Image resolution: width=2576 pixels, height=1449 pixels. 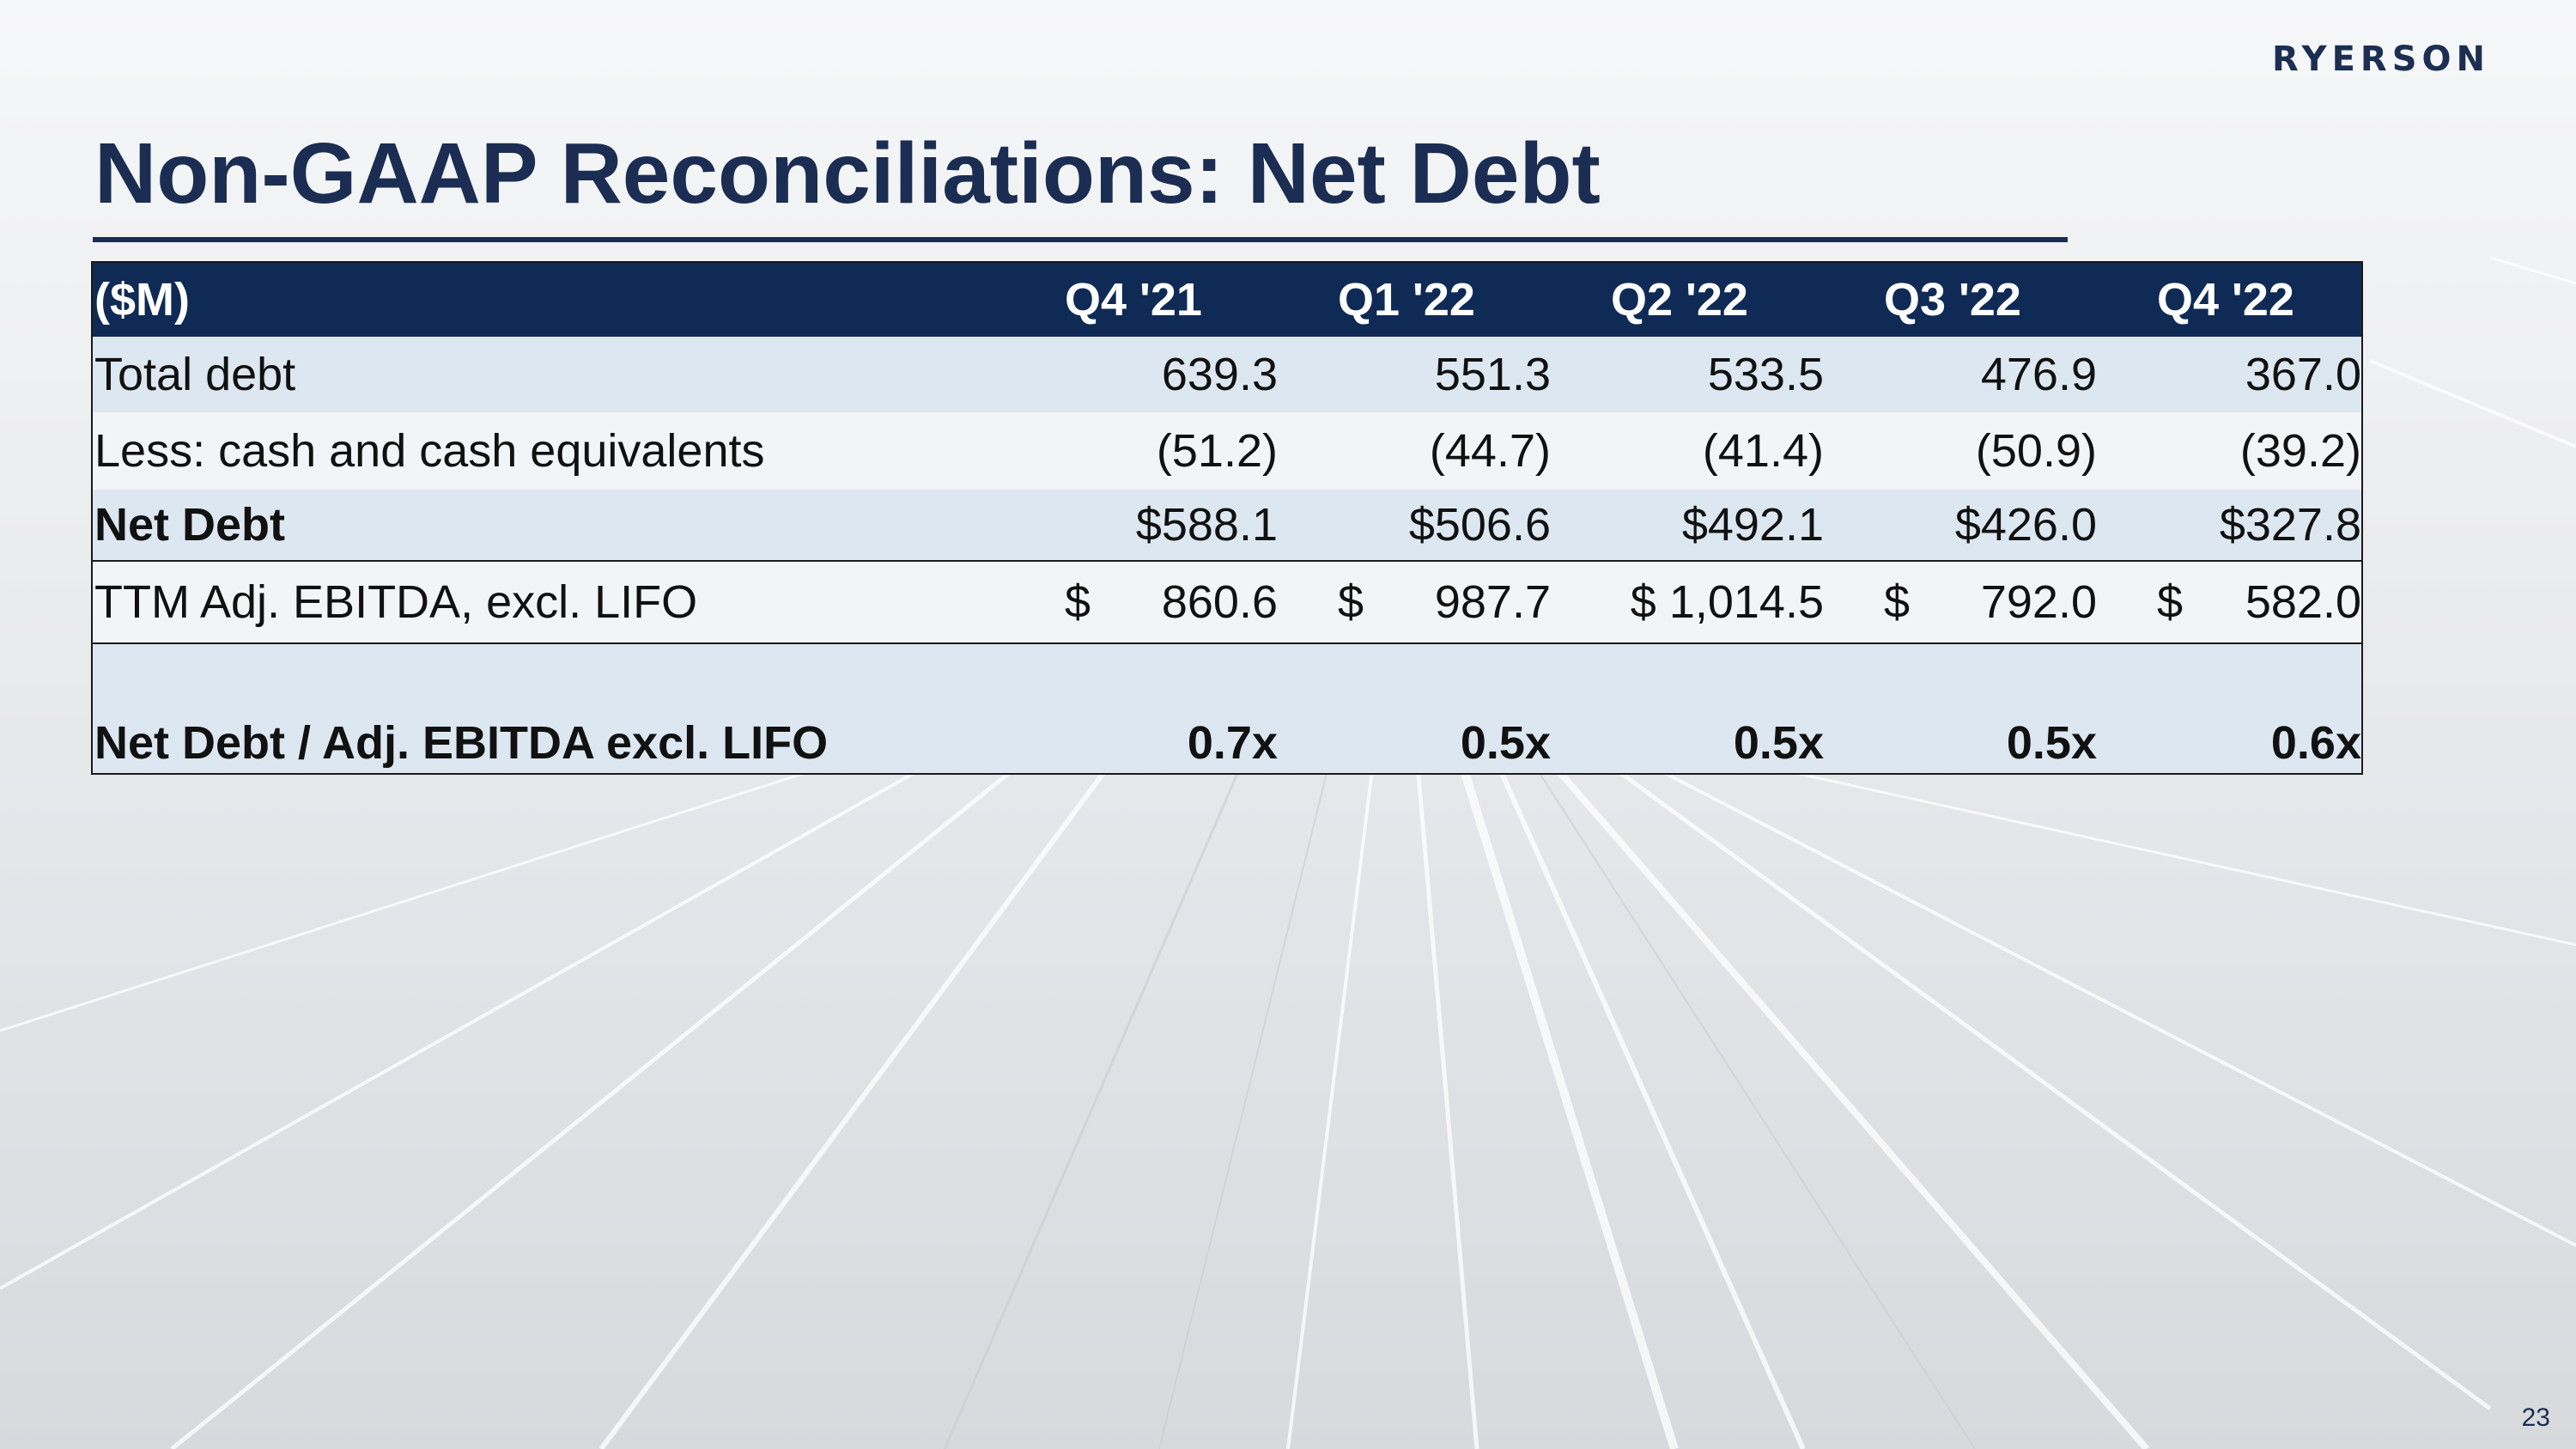 What do you see at coordinates (1953, 300) in the screenshot?
I see `header-cell-q3-22: Q3 '22` at bounding box center [1953, 300].